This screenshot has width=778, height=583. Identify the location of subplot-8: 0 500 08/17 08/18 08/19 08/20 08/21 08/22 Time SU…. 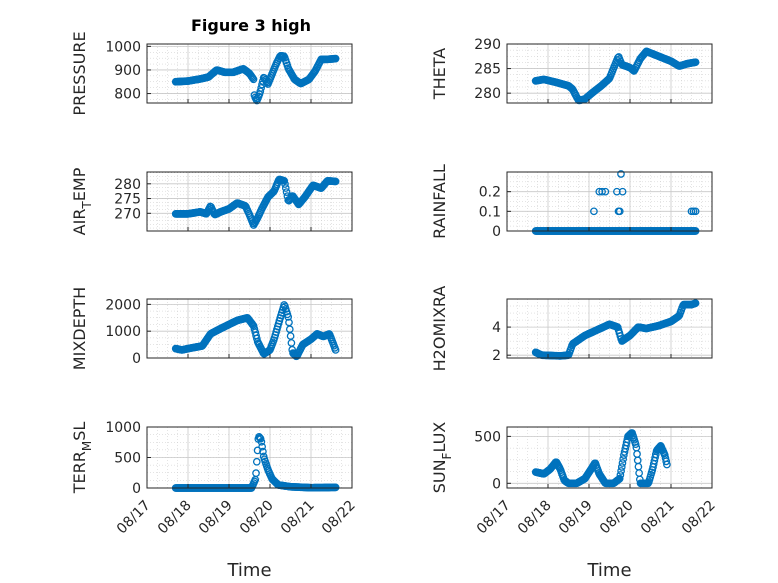
(574, 501).